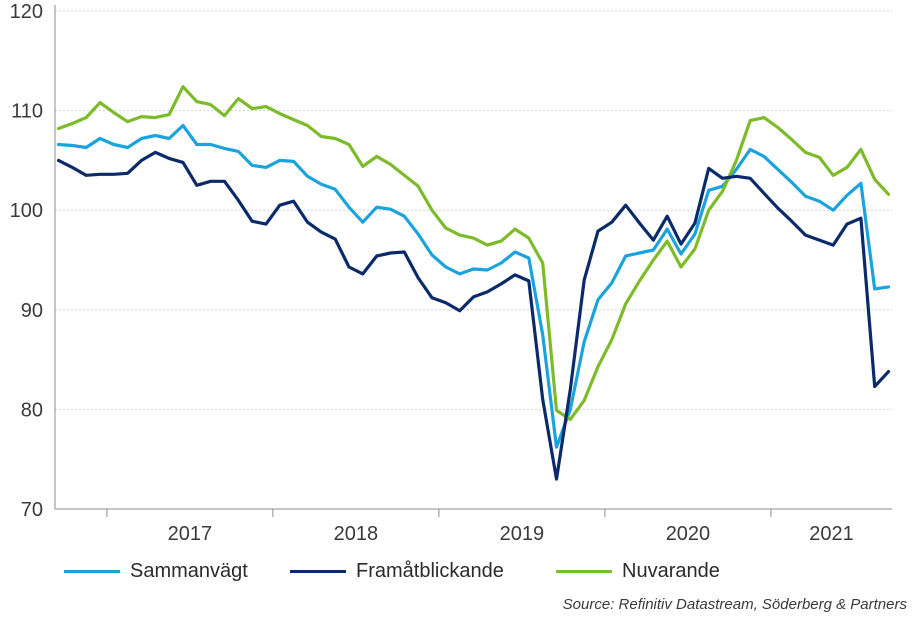 This screenshot has width=921, height=628. What do you see at coordinates (688, 534) in the screenshot?
I see `x-tick-label-2020: 2020` at bounding box center [688, 534].